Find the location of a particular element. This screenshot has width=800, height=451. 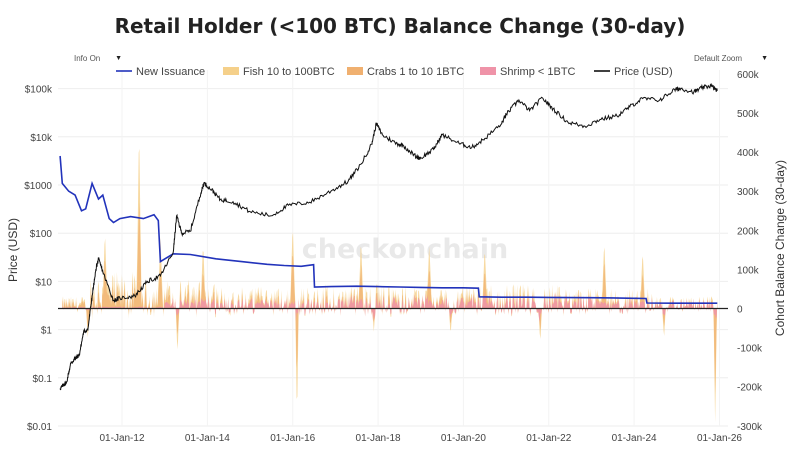

zoom-dropdown: Default Zoom ▼ is located at coordinates (731, 58).